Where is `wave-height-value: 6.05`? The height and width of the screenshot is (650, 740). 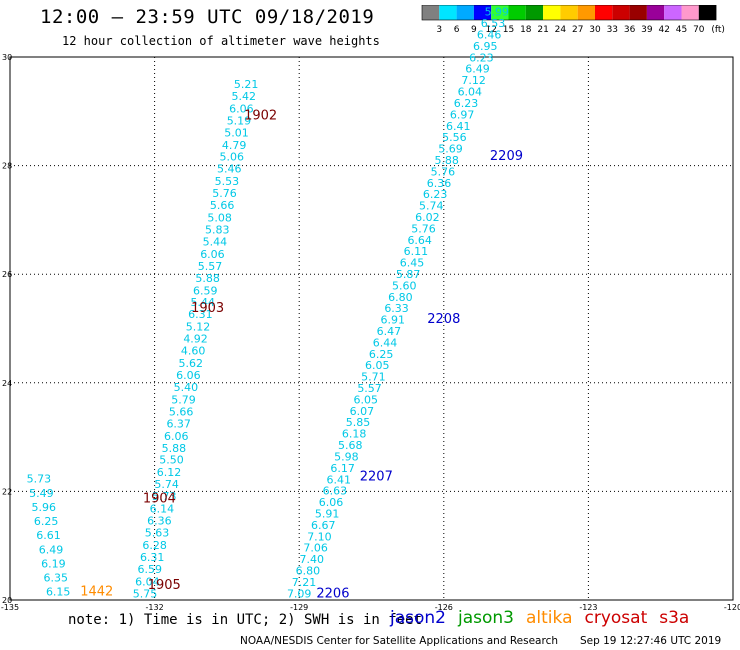
wave-height-value: 6.05 is located at coordinates (377, 365).